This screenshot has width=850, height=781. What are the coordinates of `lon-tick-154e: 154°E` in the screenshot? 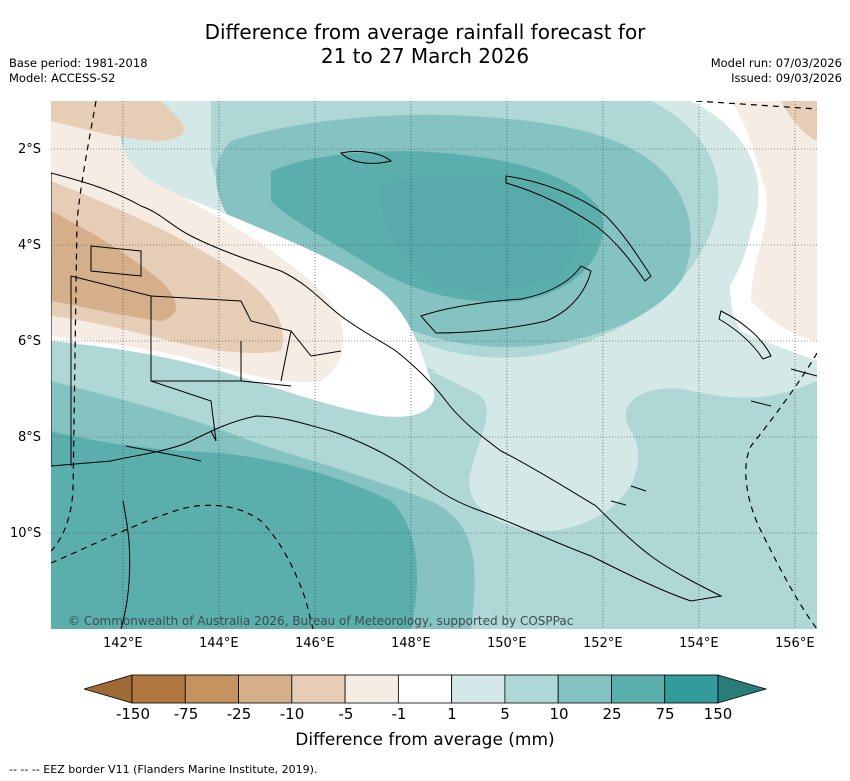 It's located at (699, 643).